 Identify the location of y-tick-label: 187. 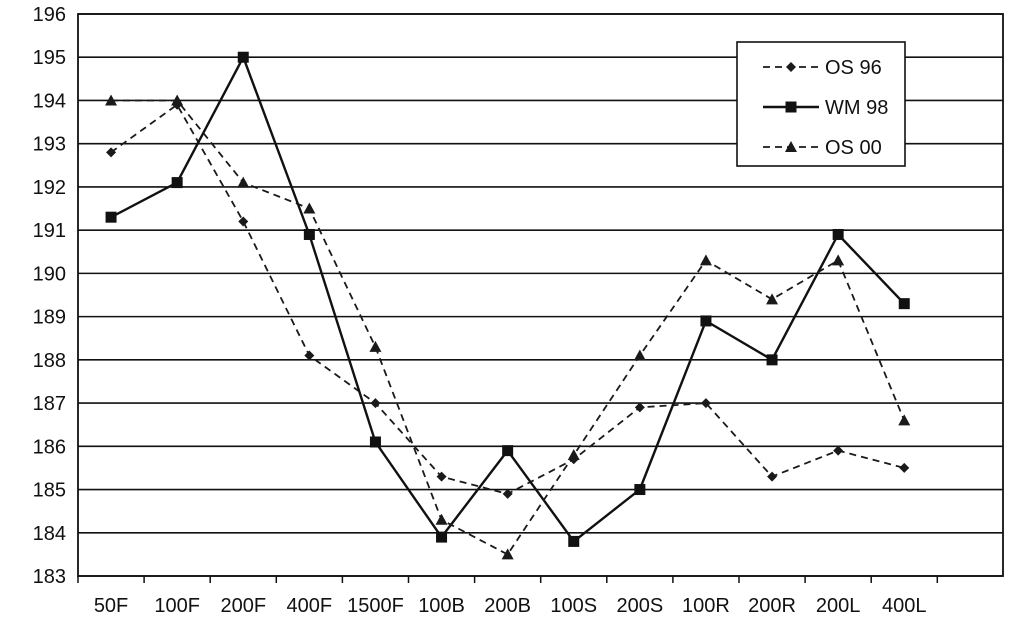
(49, 404).